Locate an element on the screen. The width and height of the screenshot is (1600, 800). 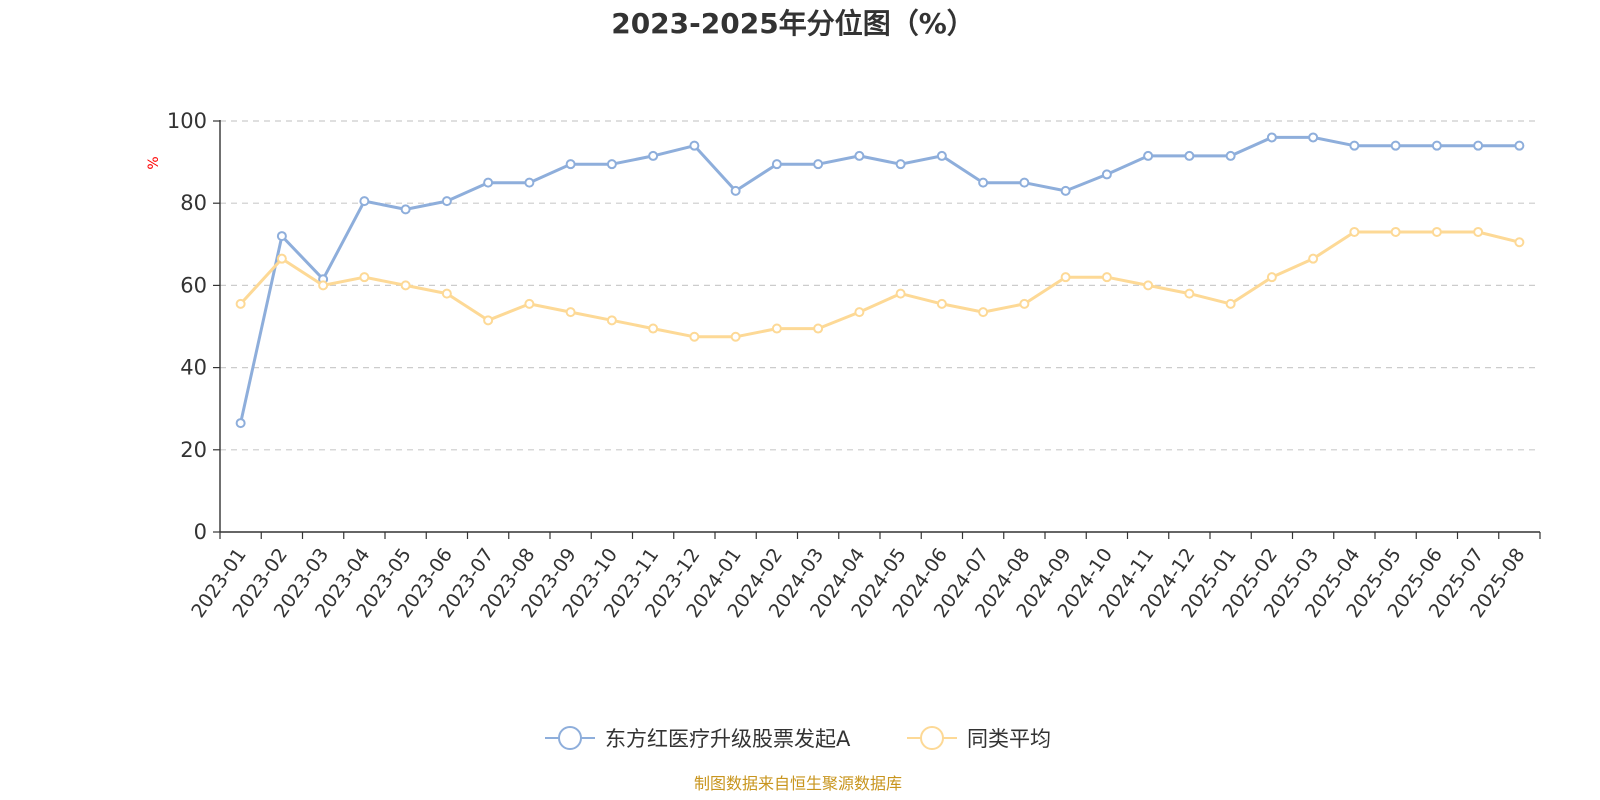
y-axis-ticks: 0 20 40 60 80 100 is located at coordinates (193, 326).